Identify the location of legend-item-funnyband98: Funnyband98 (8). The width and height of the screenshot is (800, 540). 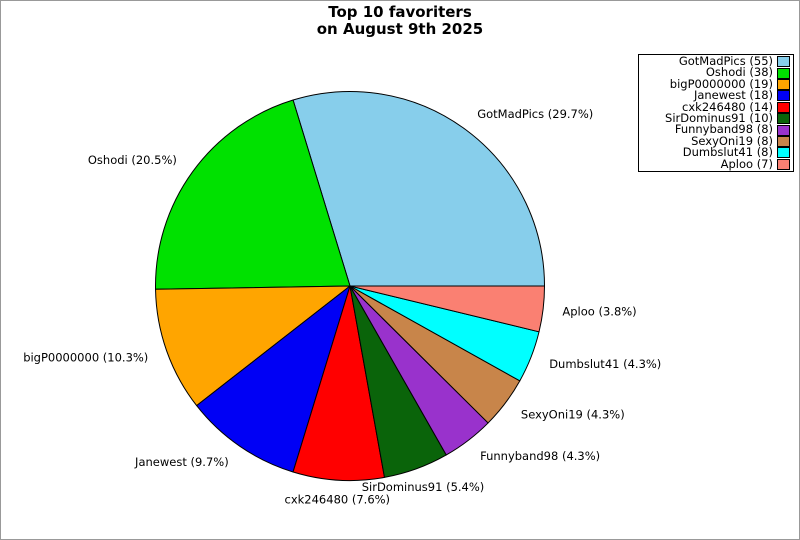
(715, 129).